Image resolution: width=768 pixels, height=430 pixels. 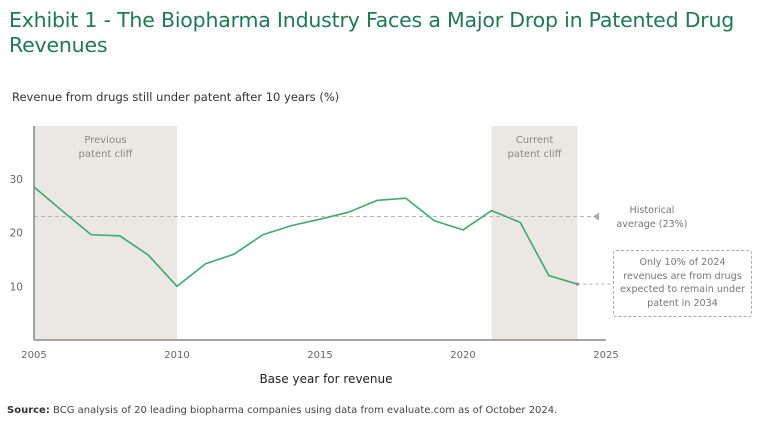 I want to click on callout-line: Only 10% of 2024, so click(x=682, y=262).